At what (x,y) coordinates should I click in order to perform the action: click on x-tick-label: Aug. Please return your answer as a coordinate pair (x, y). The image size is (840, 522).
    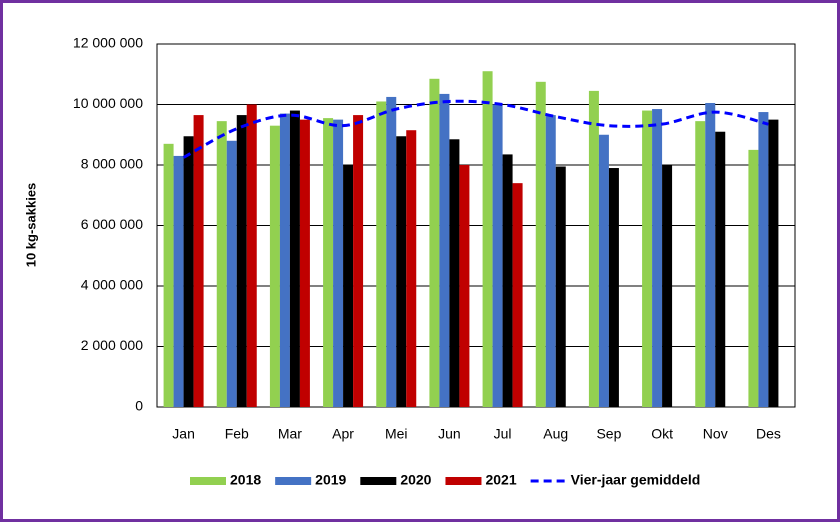
    Looking at the image, I should click on (555, 434).